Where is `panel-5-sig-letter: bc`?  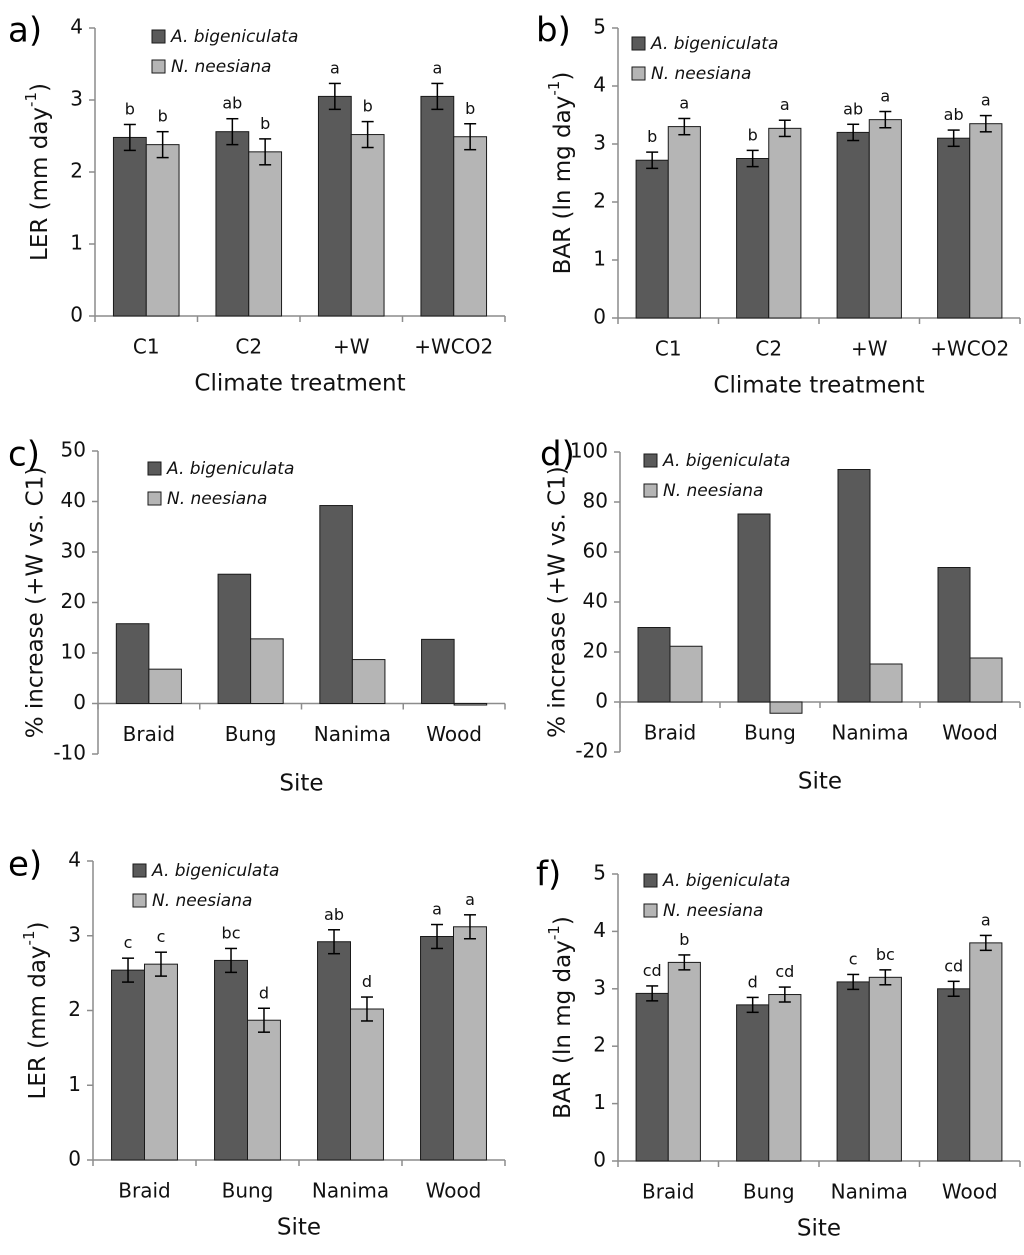
panel-5-sig-letter: bc is located at coordinates (885, 954).